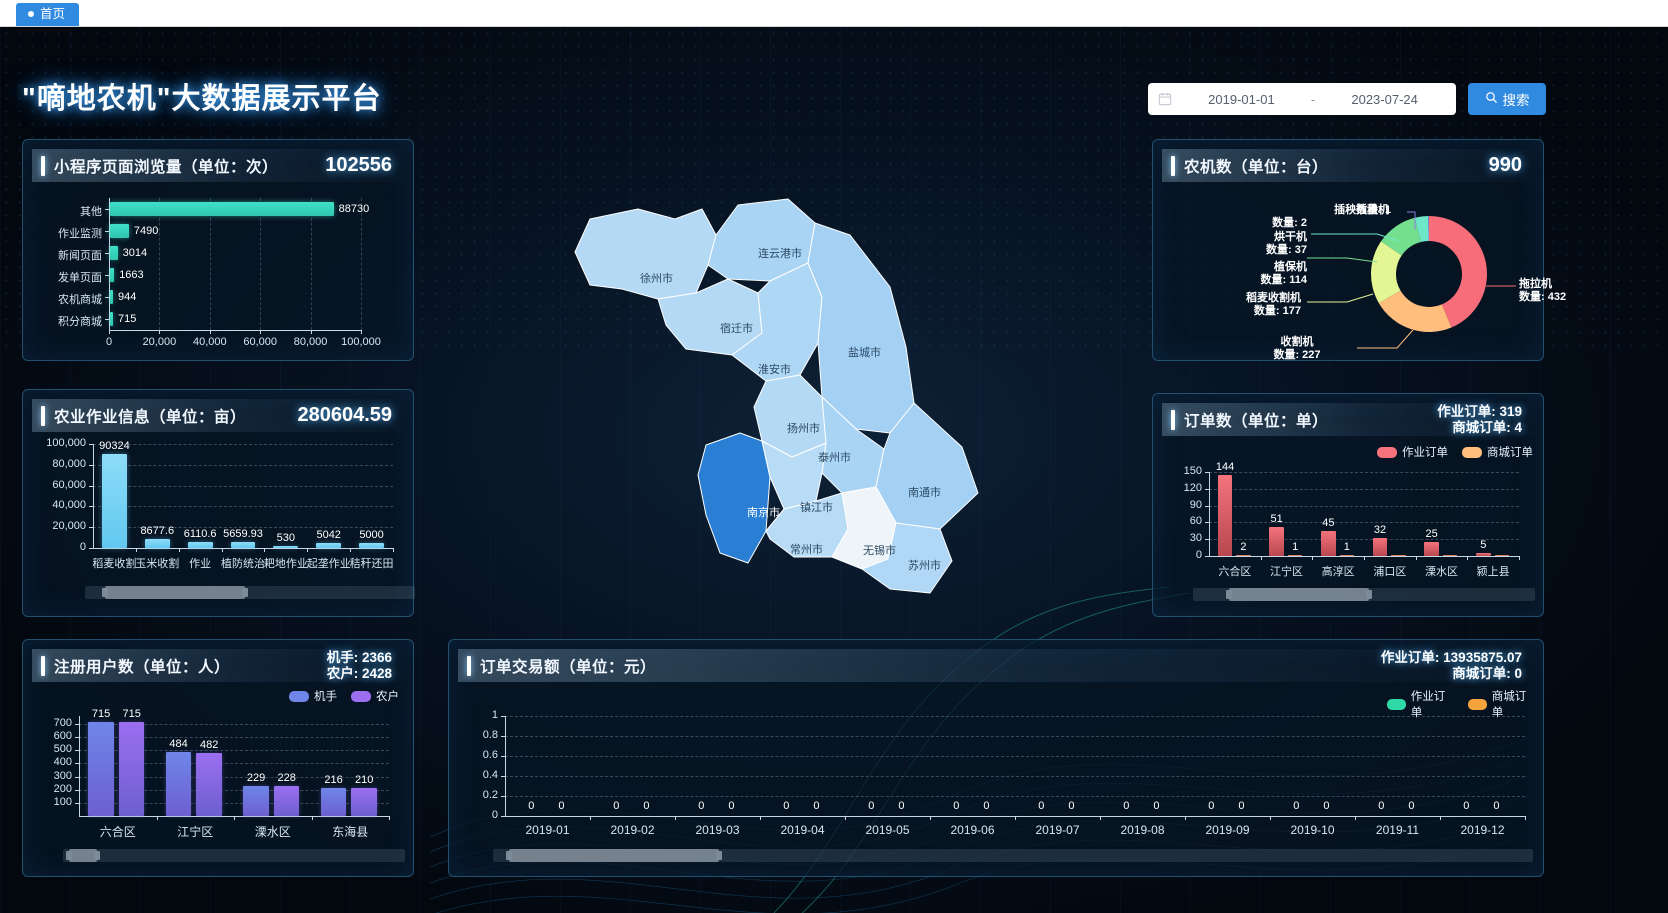 Image resolution: width=1668 pixels, height=913 pixels. Describe the element at coordinates (80, 234) in the screenshot. I see `y-tick-label: 作业监测` at that location.